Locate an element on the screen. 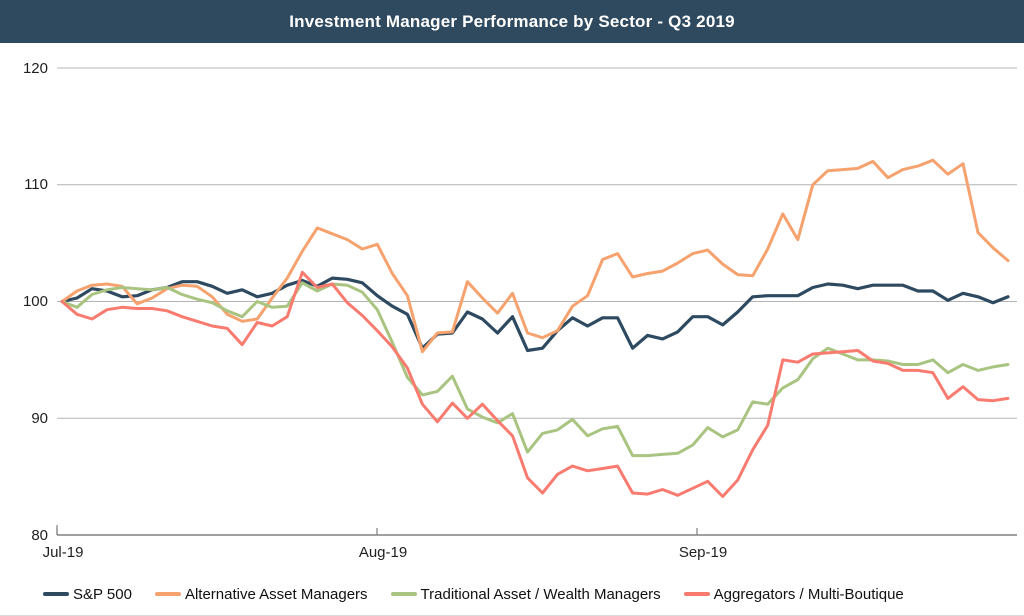 This screenshot has height=616, width=1024. legend-item-aggregators-multi-boutique: Aggregators / Multi-Boutique is located at coordinates (793, 594).